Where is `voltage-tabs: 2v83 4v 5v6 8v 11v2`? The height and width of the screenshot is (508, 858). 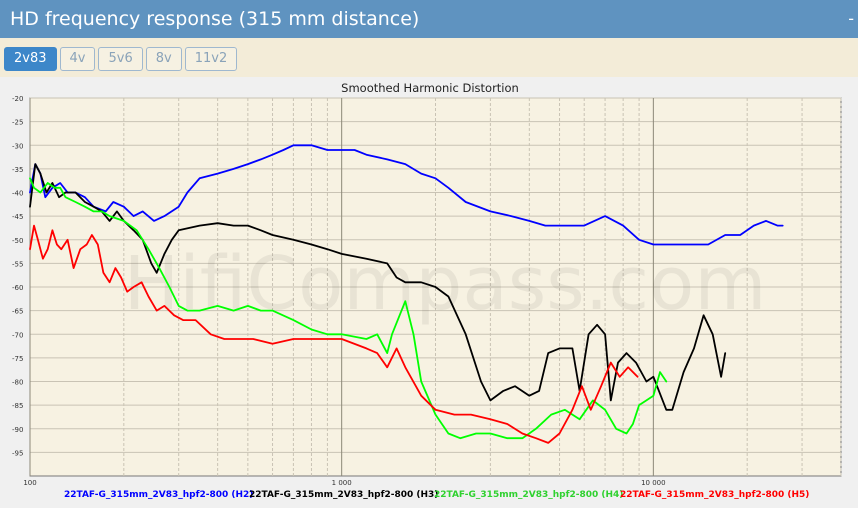 voltage-tabs: 2v83 4v 5v6 8v 11v2 is located at coordinates (122, 59).